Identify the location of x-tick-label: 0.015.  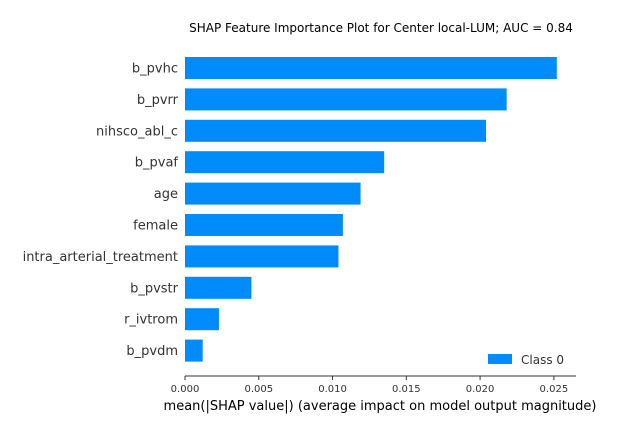
(406, 389).